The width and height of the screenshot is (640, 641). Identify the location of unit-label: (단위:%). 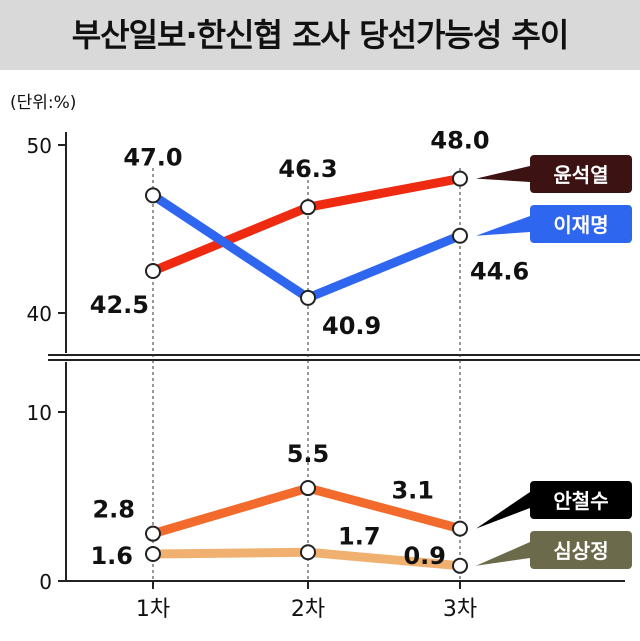
(43, 103).